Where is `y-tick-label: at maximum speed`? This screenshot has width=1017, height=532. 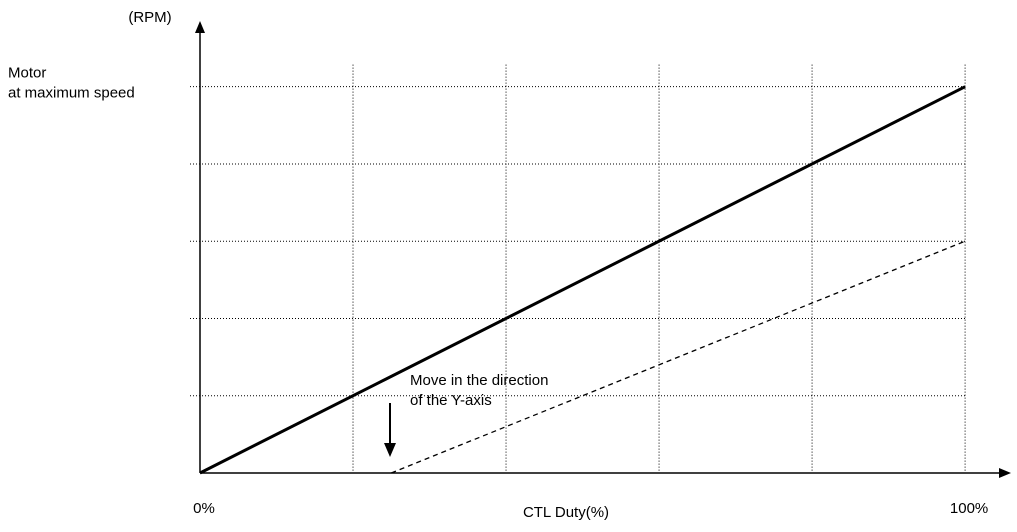 y-tick-label: at maximum speed is located at coordinates (71, 93).